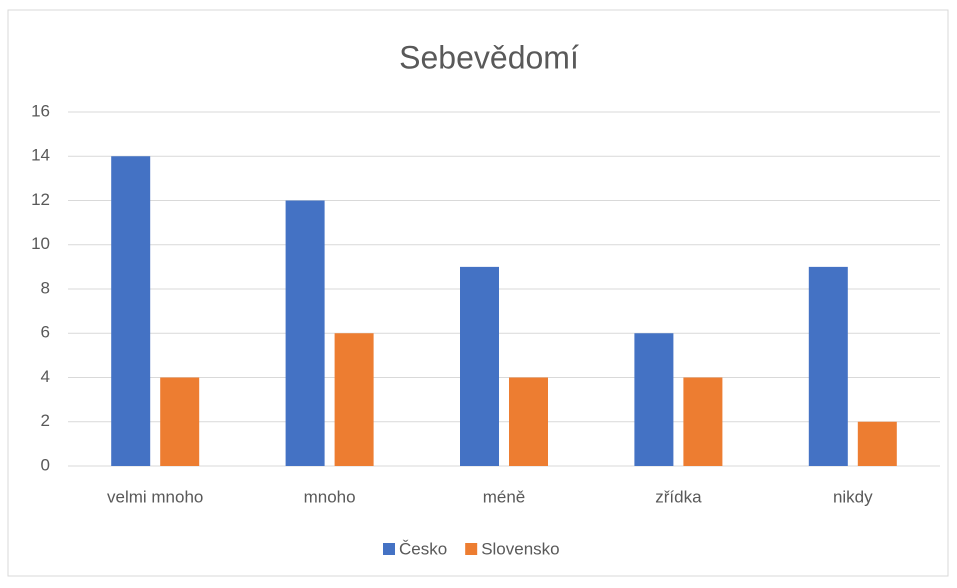 This screenshot has height=588, width=957. What do you see at coordinates (489, 57) in the screenshot?
I see `chart-title: Sebevědomí` at bounding box center [489, 57].